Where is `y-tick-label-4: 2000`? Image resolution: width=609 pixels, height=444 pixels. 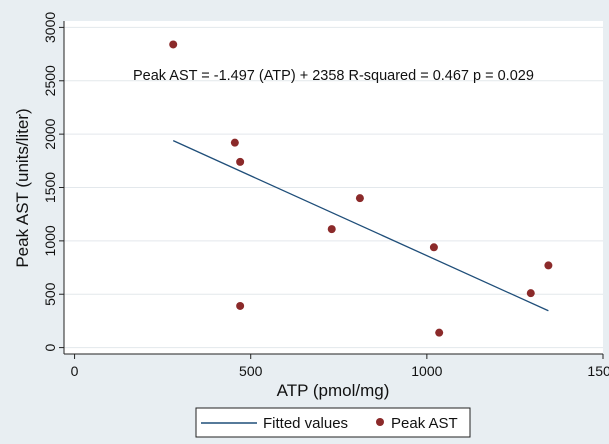
y-tick-label-4: 2000 is located at coordinates (50, 133).